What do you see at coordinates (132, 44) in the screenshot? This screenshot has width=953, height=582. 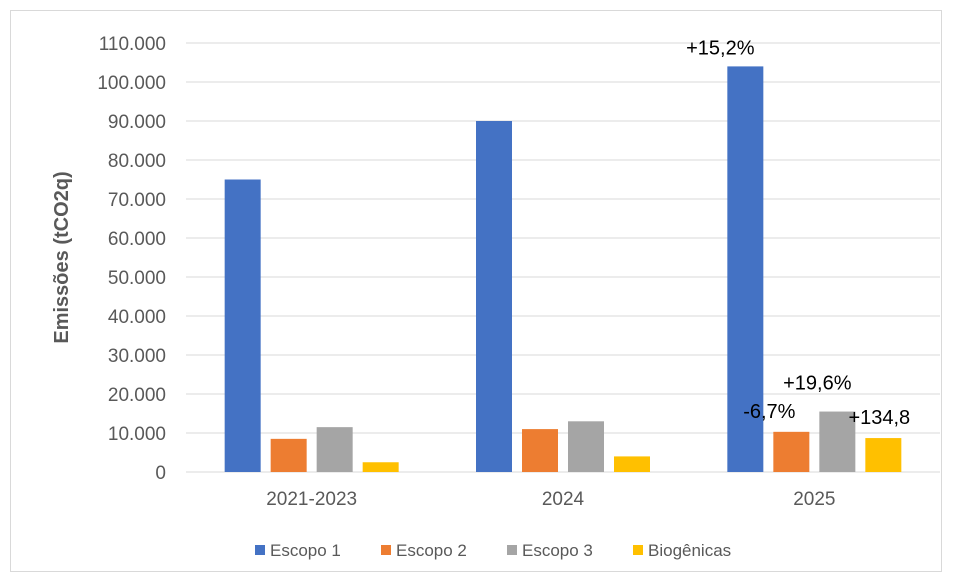 I see `y-tick-label: 110.000` at bounding box center [132, 44].